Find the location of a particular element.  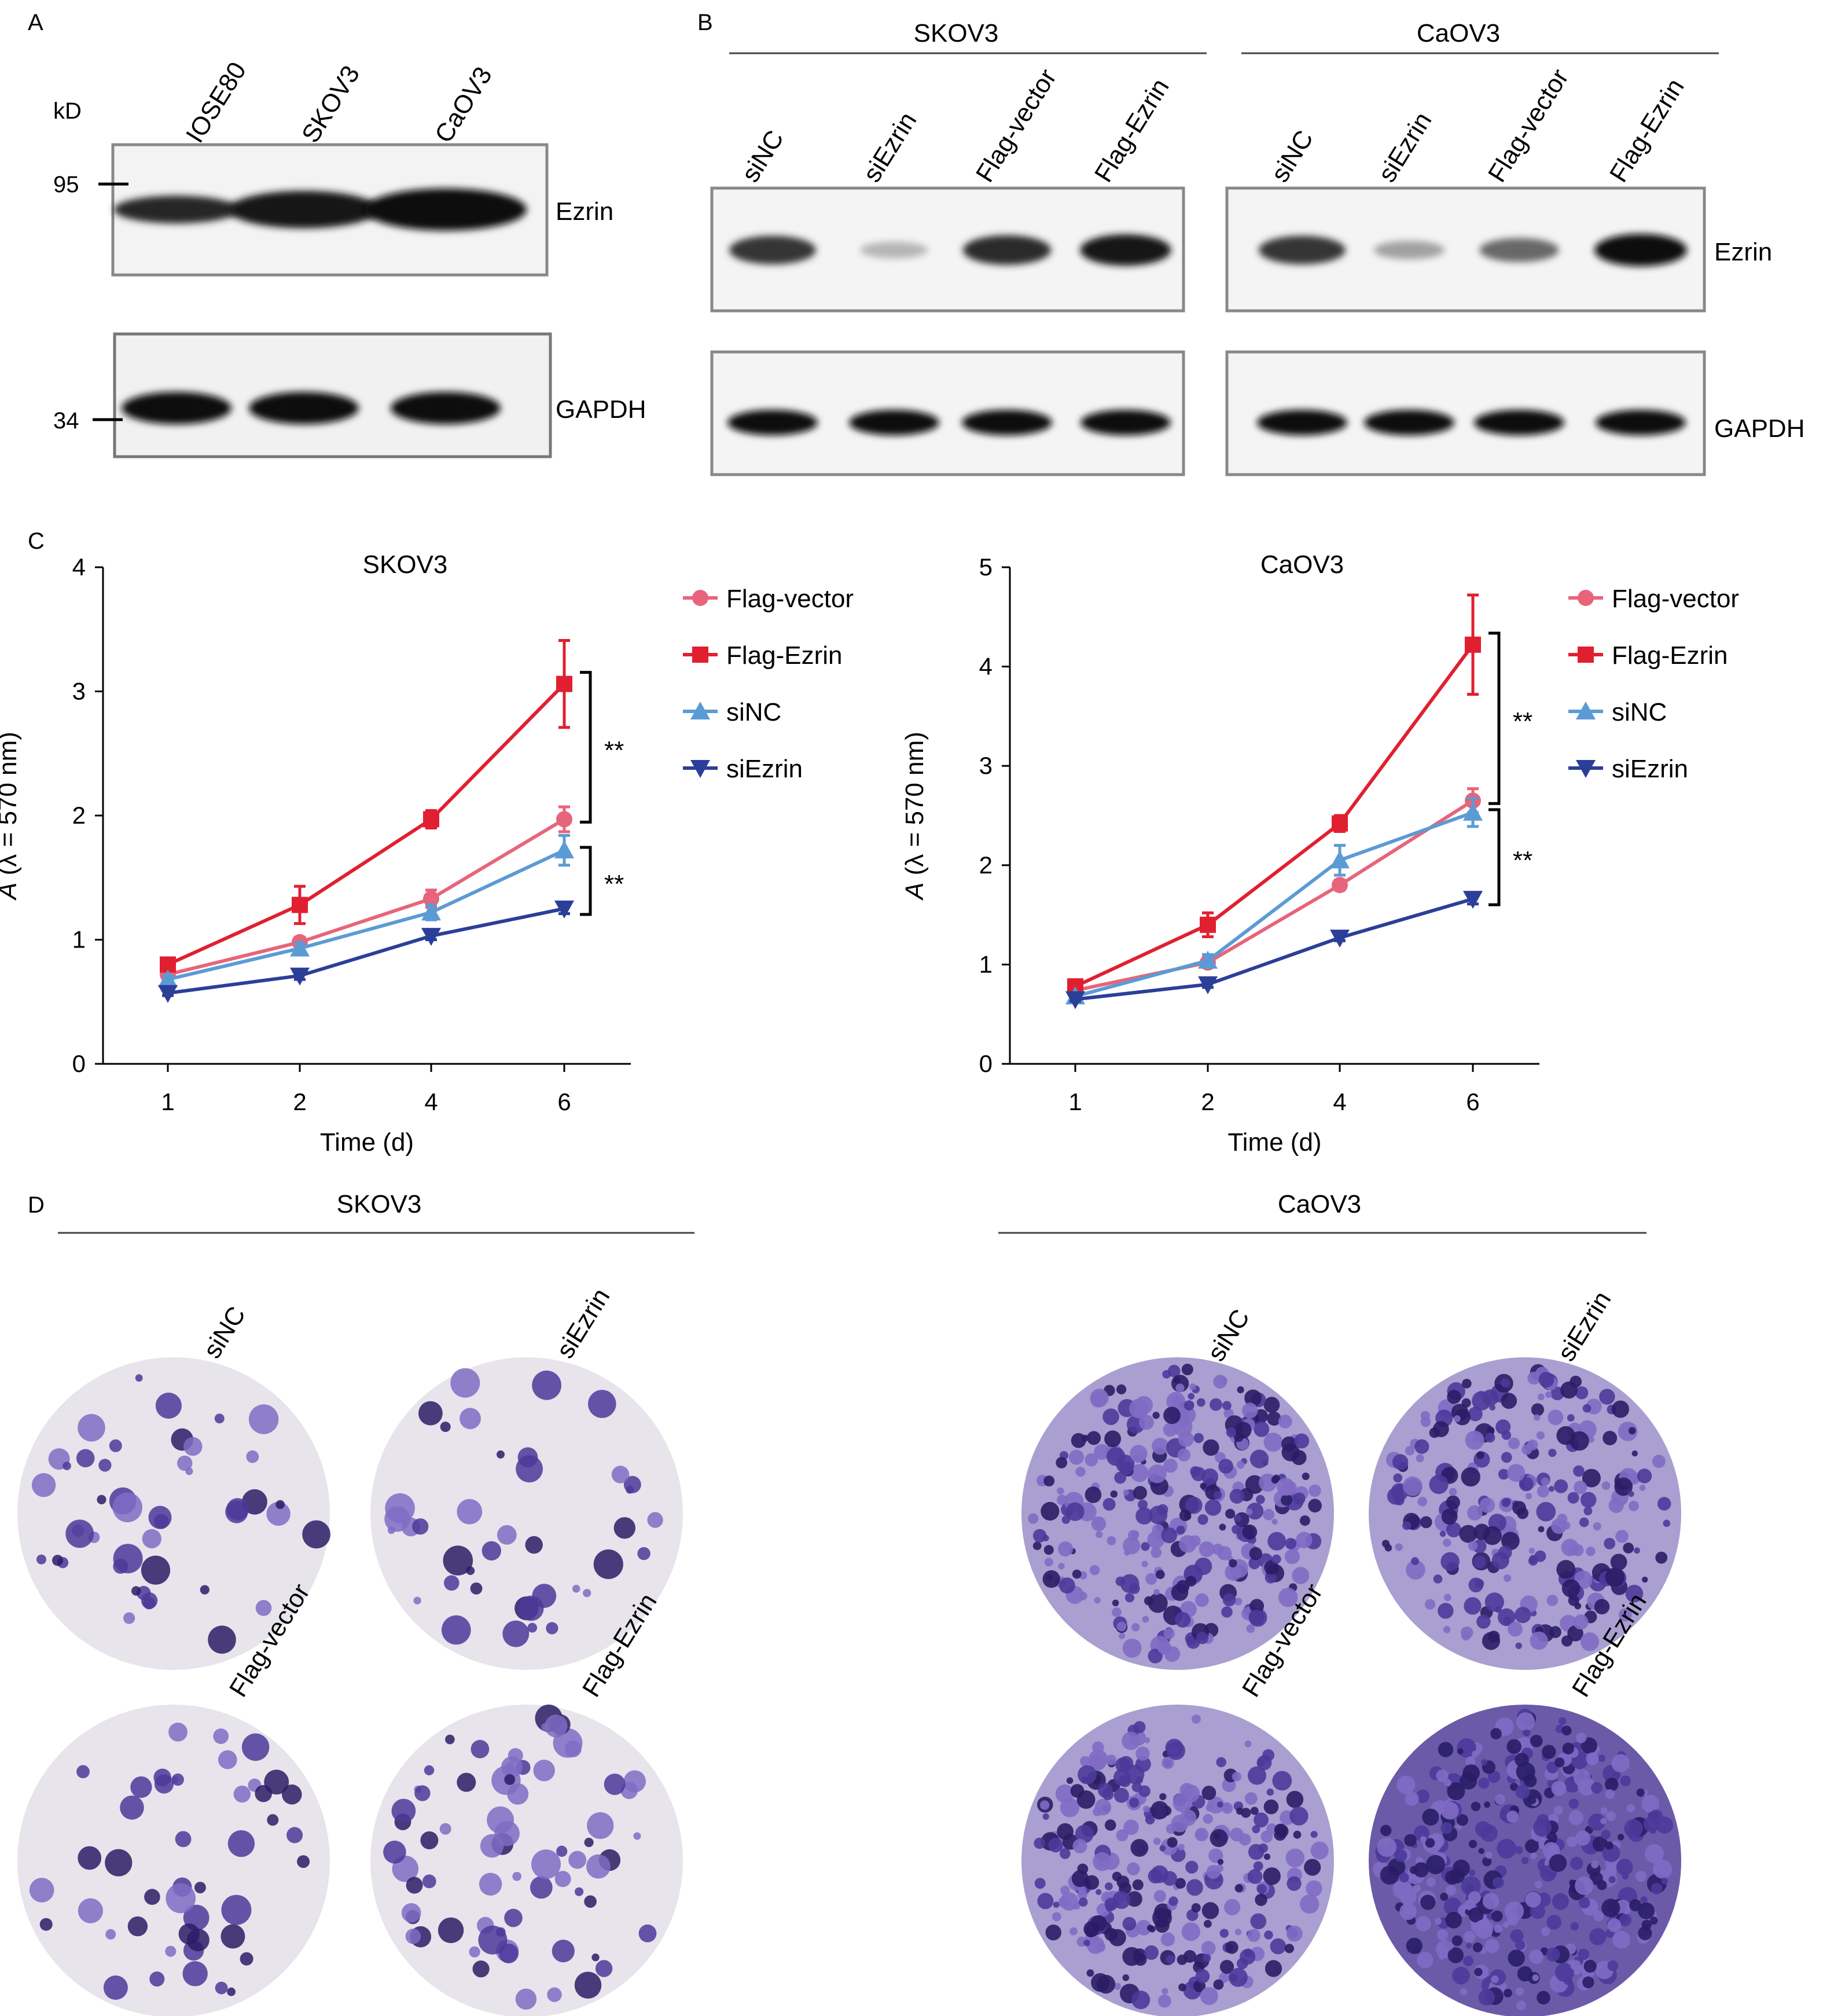

gapdh-band-skov3 is located at coordinates (304, 408).